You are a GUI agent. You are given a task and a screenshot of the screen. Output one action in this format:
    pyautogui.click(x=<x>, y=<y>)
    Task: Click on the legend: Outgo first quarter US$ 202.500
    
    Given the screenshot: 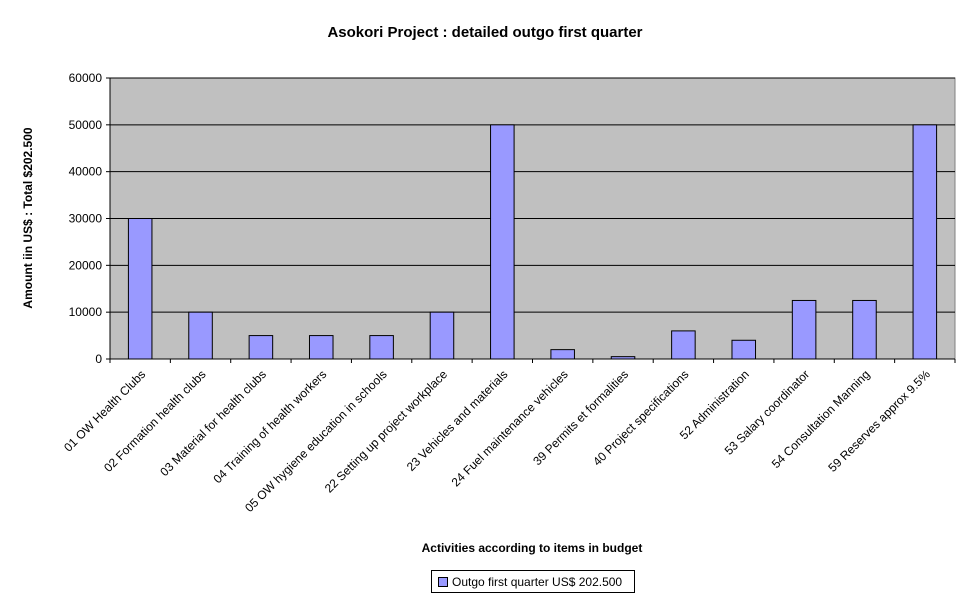 What is the action you would take?
    pyautogui.click(x=533, y=581)
    